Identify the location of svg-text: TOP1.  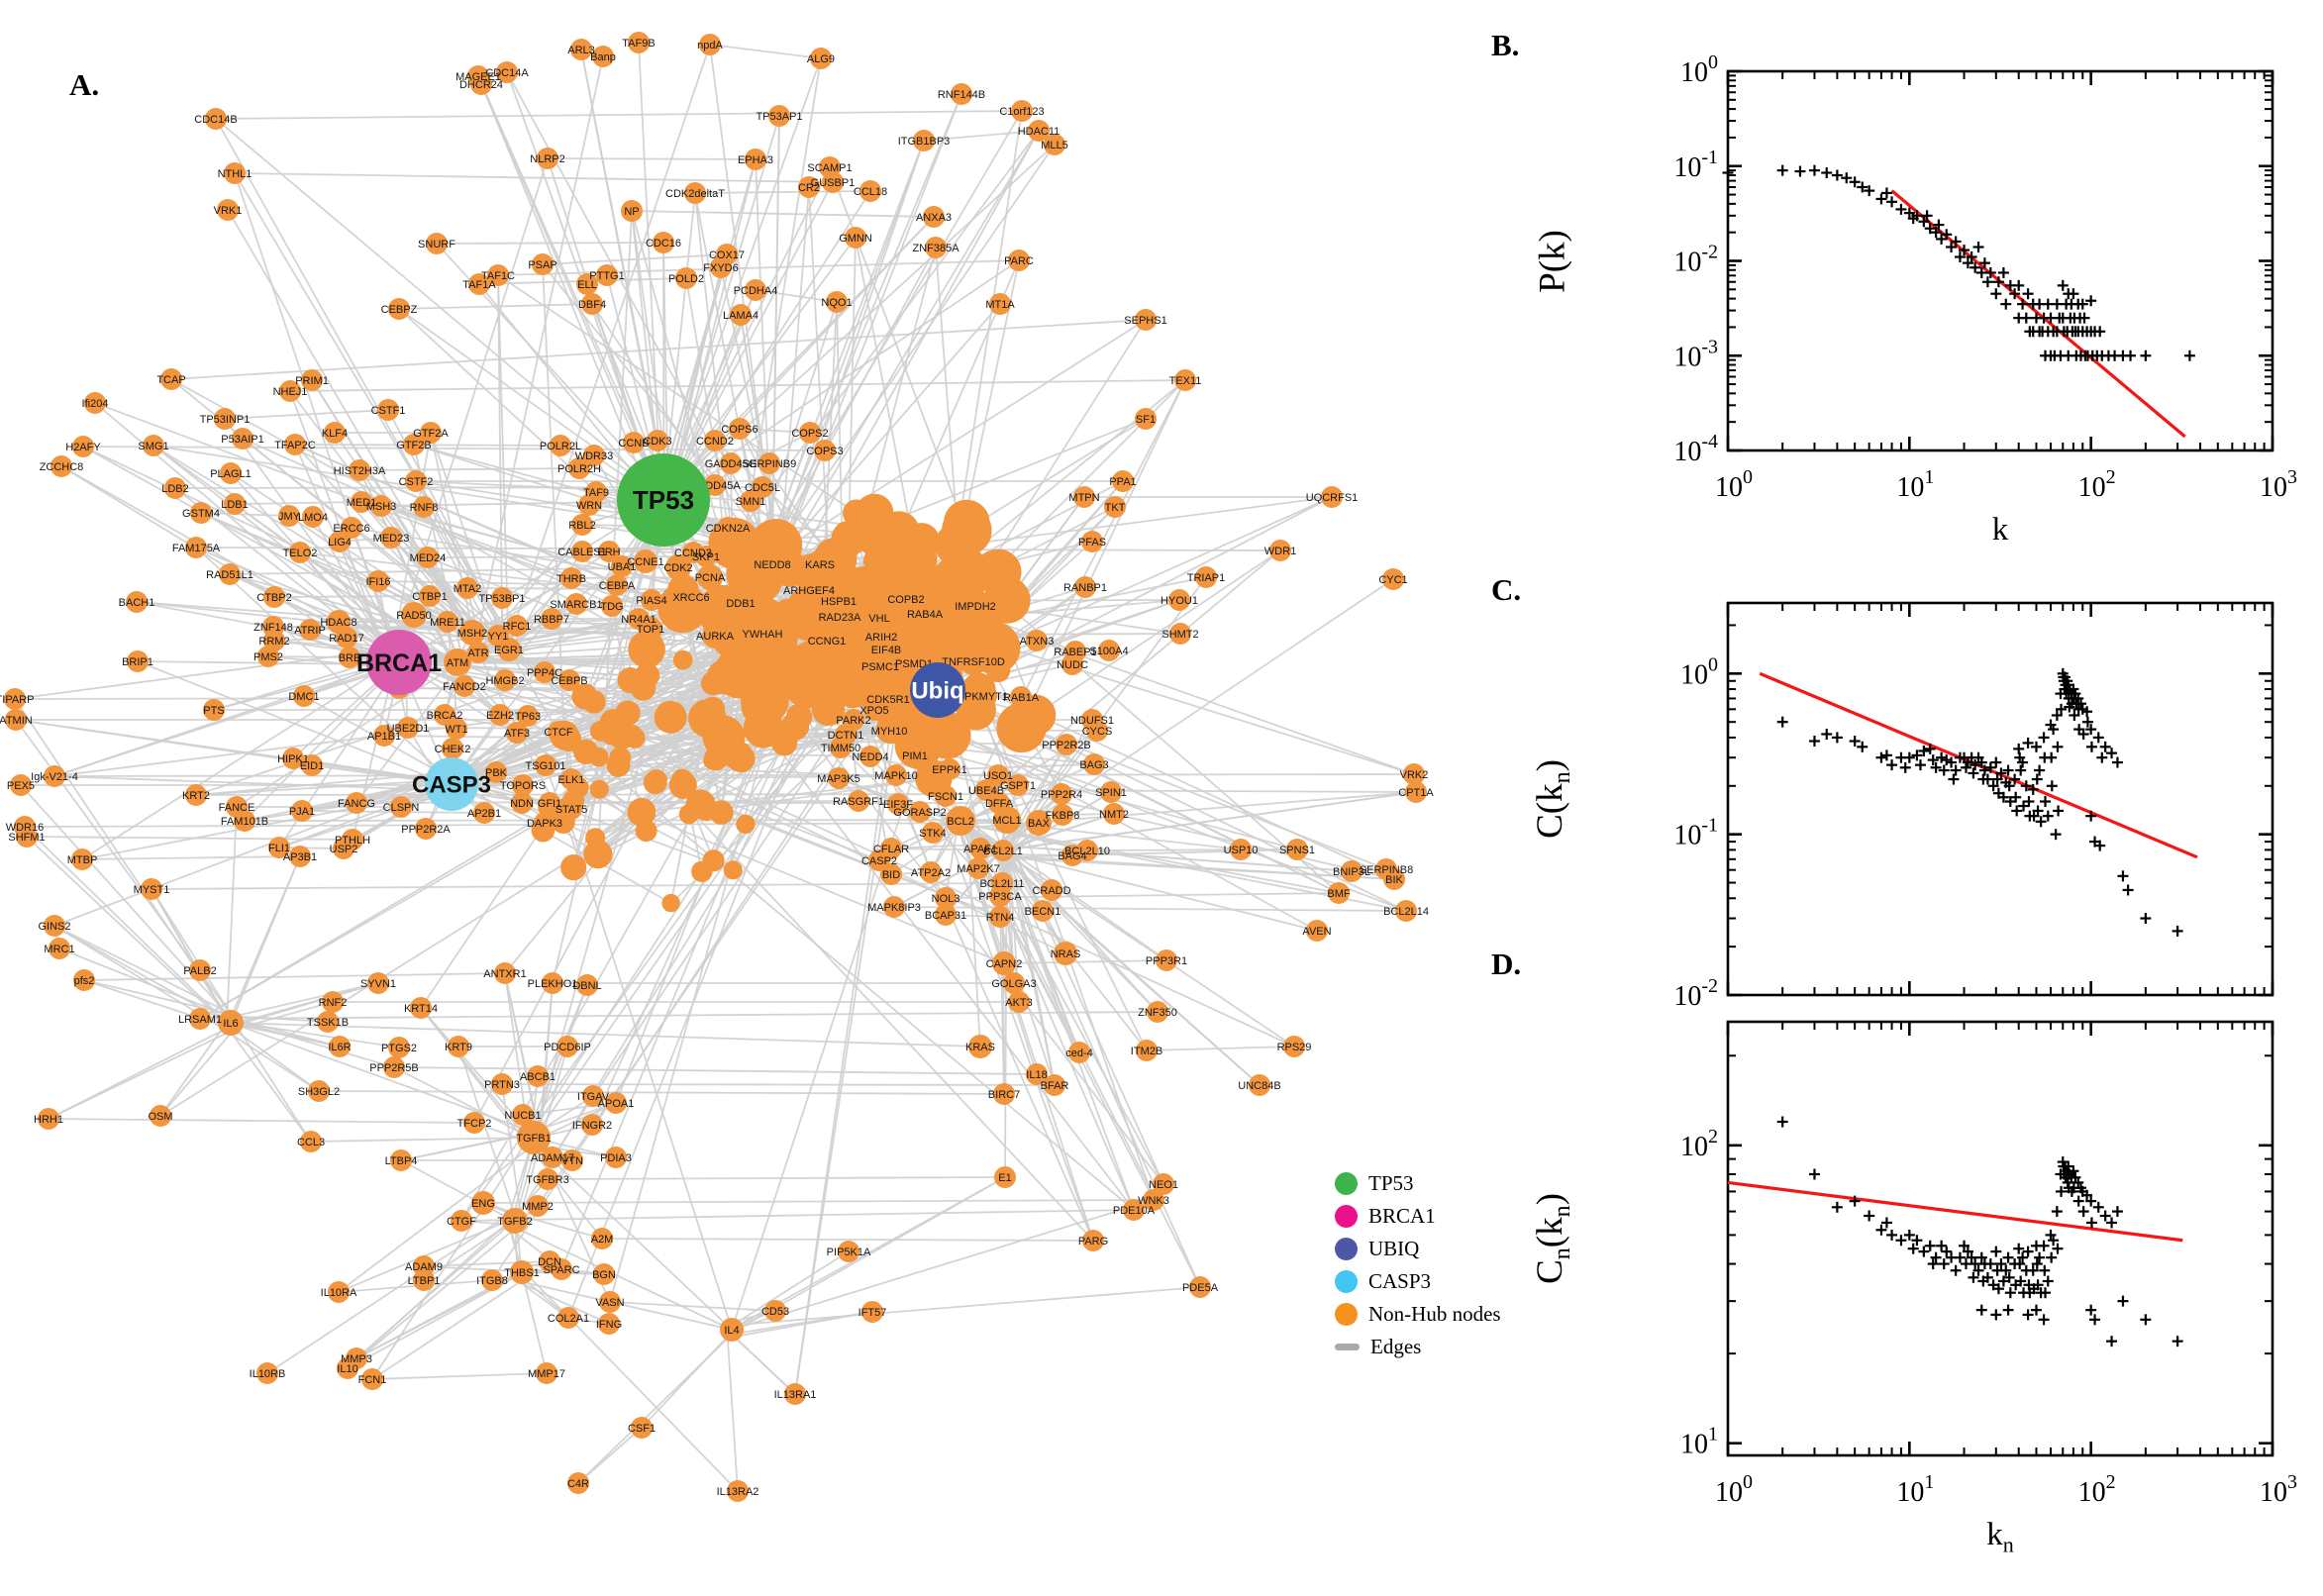
(651, 630).